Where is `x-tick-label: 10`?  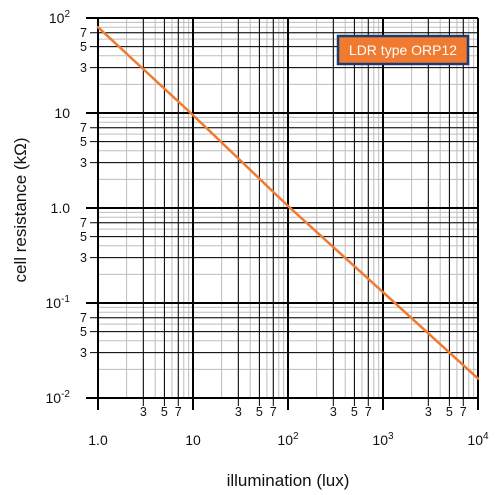
x-tick-label: 10 is located at coordinates (193, 440).